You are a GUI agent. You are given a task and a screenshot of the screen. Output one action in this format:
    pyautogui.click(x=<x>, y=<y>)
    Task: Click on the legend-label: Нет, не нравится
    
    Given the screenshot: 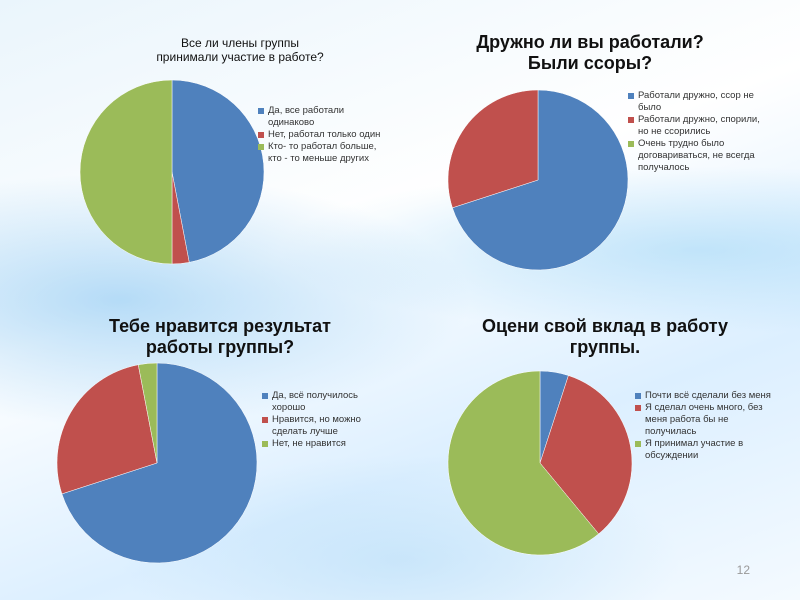 What is the action you would take?
    pyautogui.click(x=309, y=443)
    